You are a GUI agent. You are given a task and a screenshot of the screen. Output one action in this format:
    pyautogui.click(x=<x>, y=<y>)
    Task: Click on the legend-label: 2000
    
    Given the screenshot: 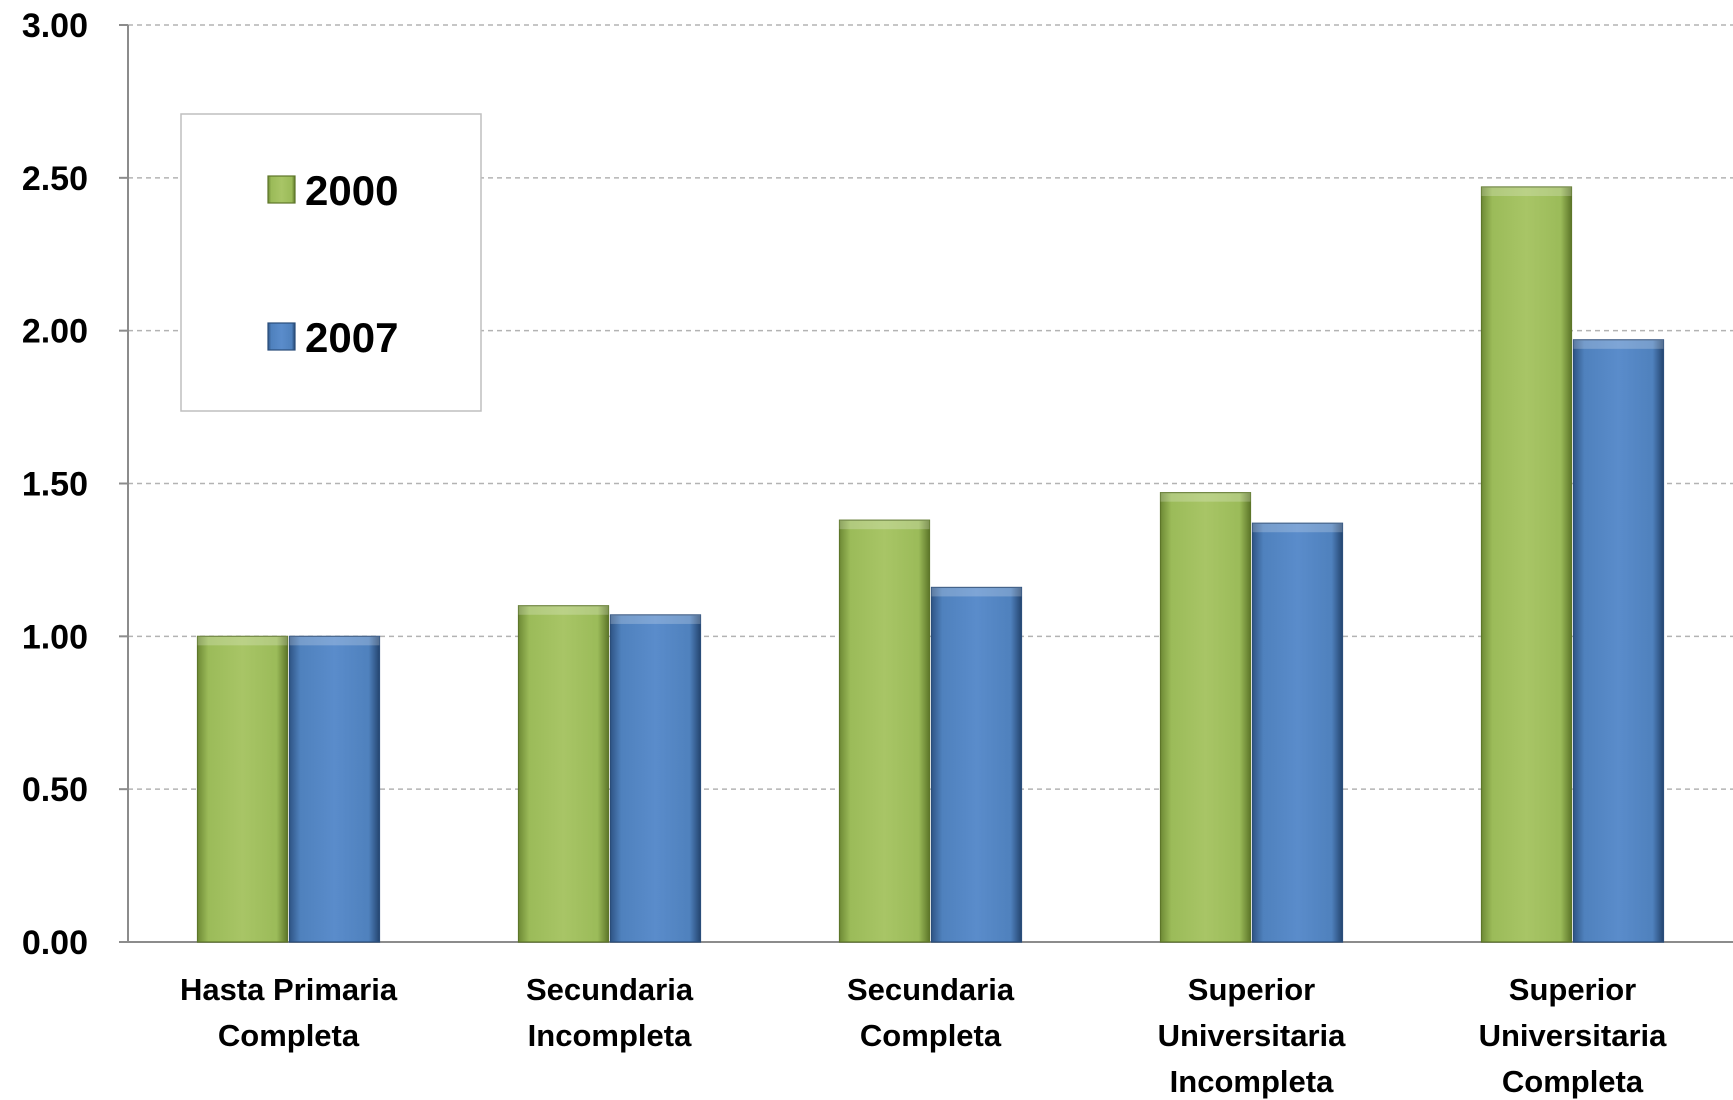 What is the action you would take?
    pyautogui.click(x=351, y=190)
    